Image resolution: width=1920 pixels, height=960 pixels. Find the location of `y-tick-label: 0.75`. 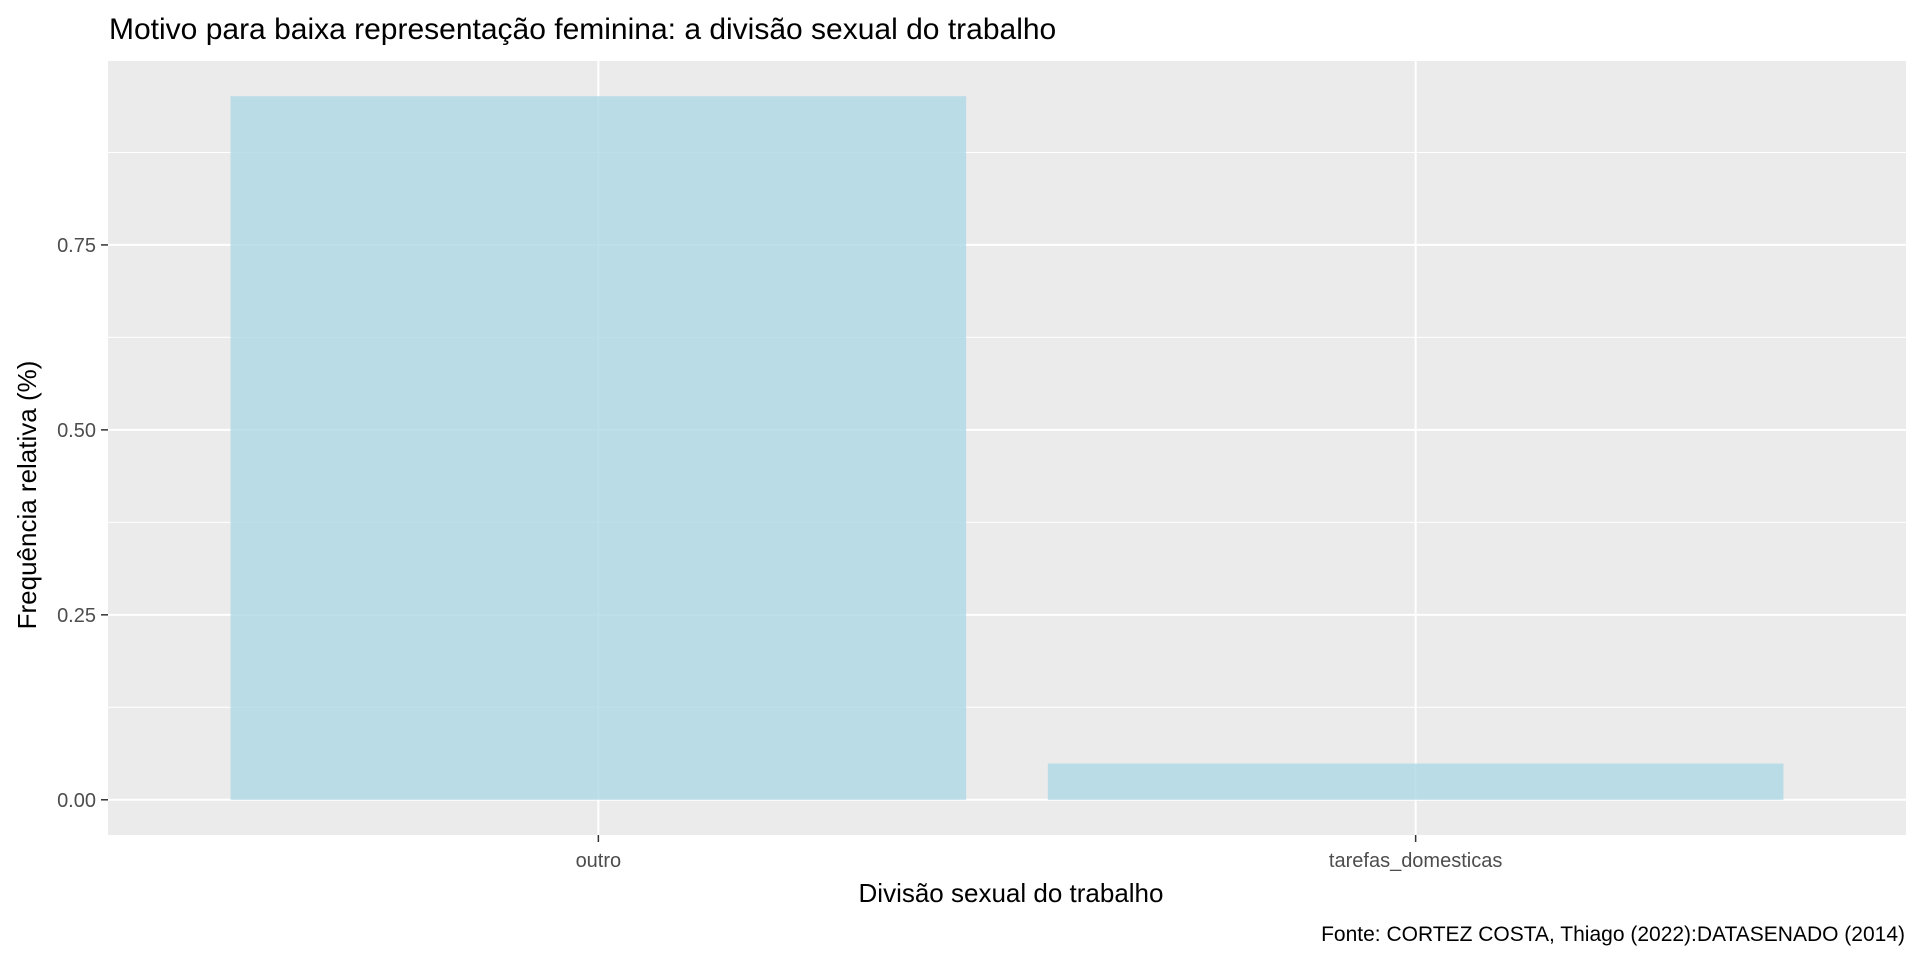

y-tick-label: 0.75 is located at coordinates (76, 246).